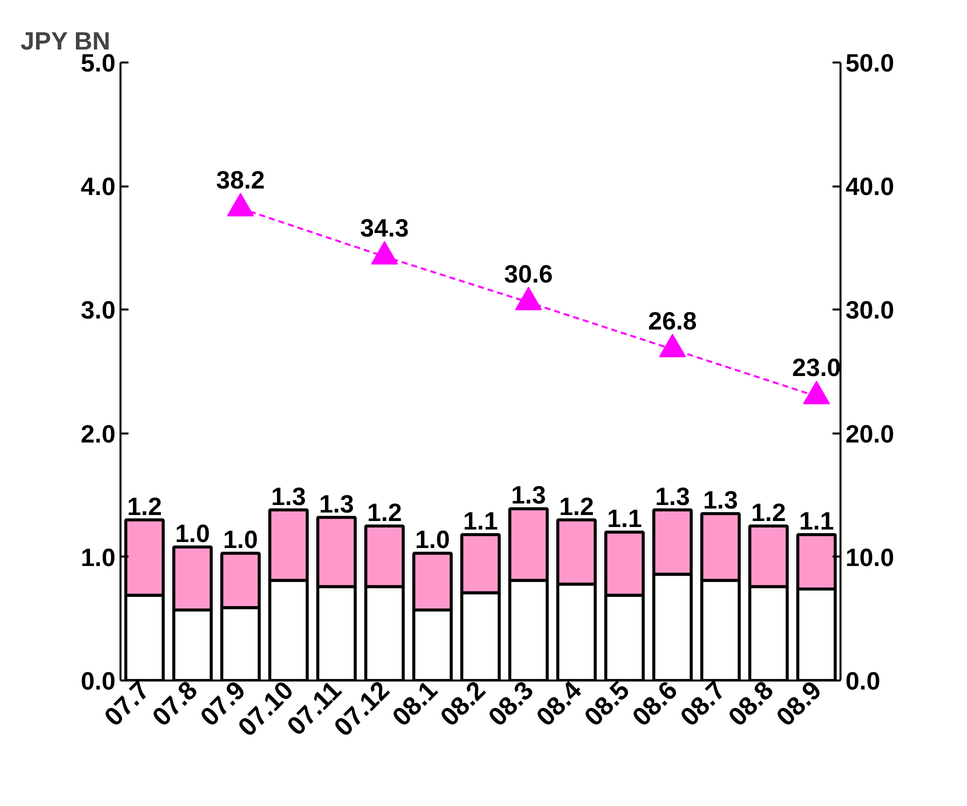  What do you see at coordinates (870, 64) in the screenshot?
I see `y2-tick-label: 50.0` at bounding box center [870, 64].